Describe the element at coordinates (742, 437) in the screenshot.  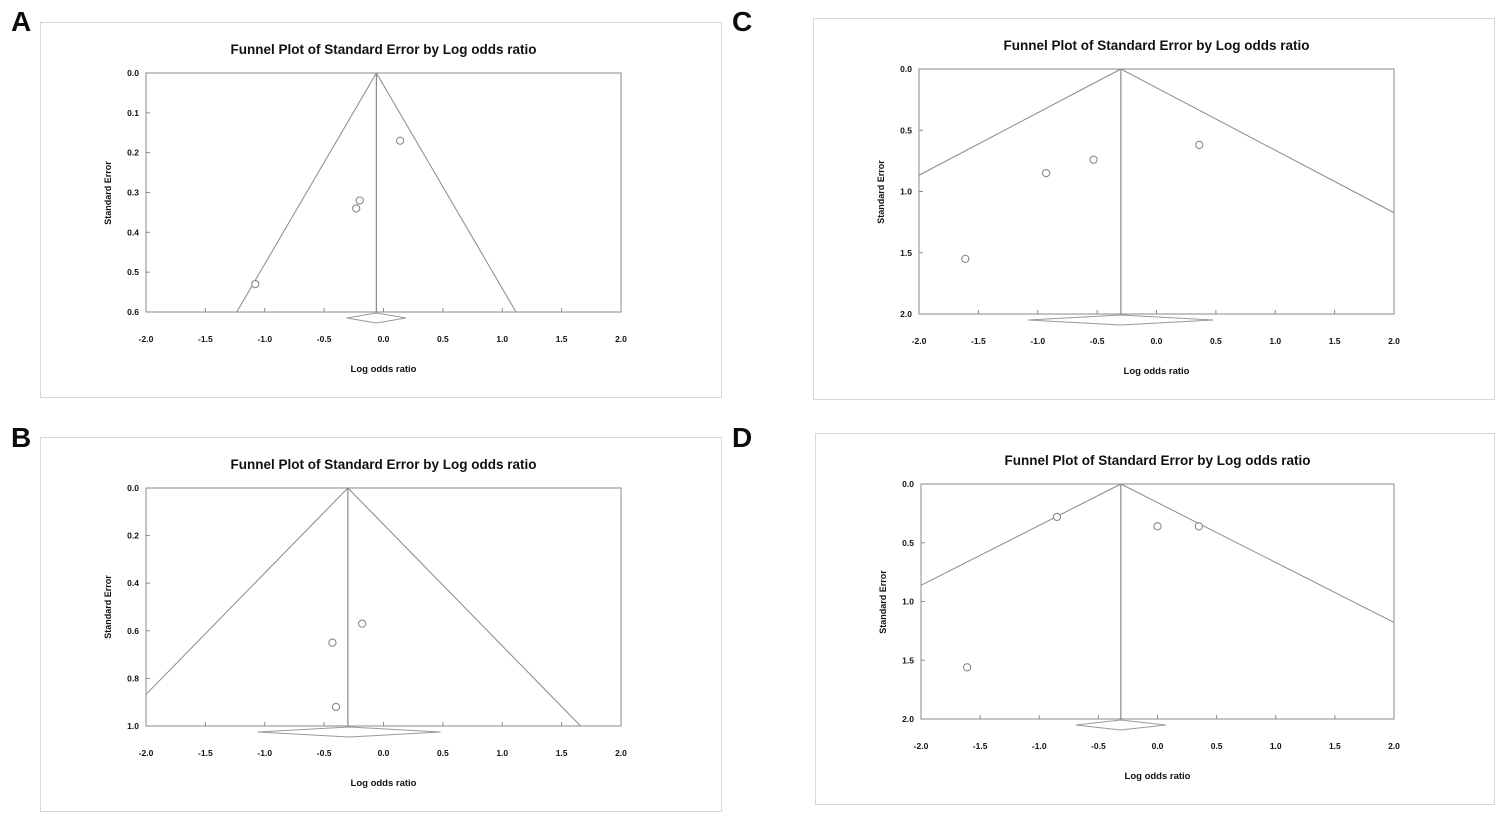
I see `panel-label-d: D` at that location.